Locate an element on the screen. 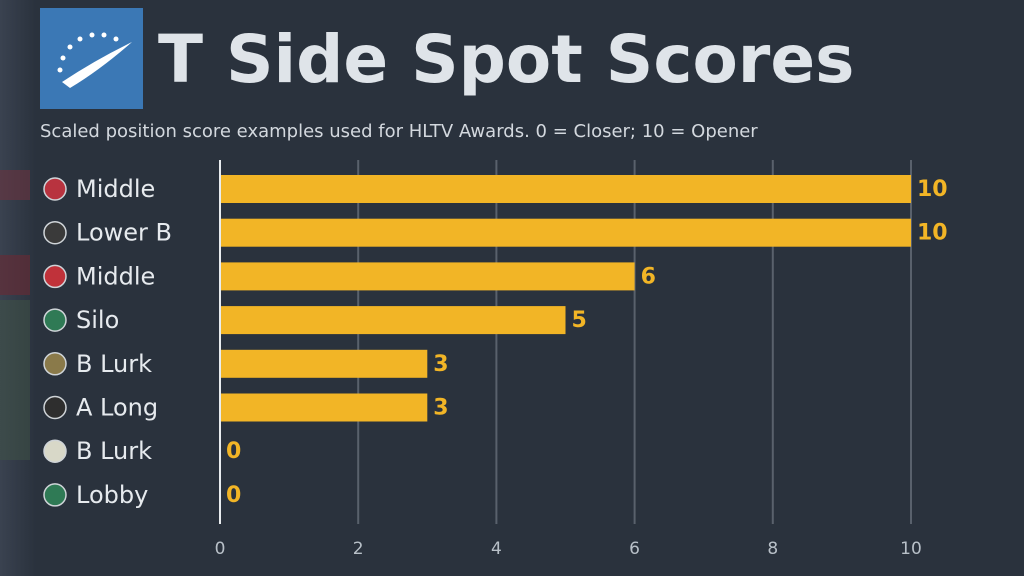  value-label: 5 is located at coordinates (579, 320).